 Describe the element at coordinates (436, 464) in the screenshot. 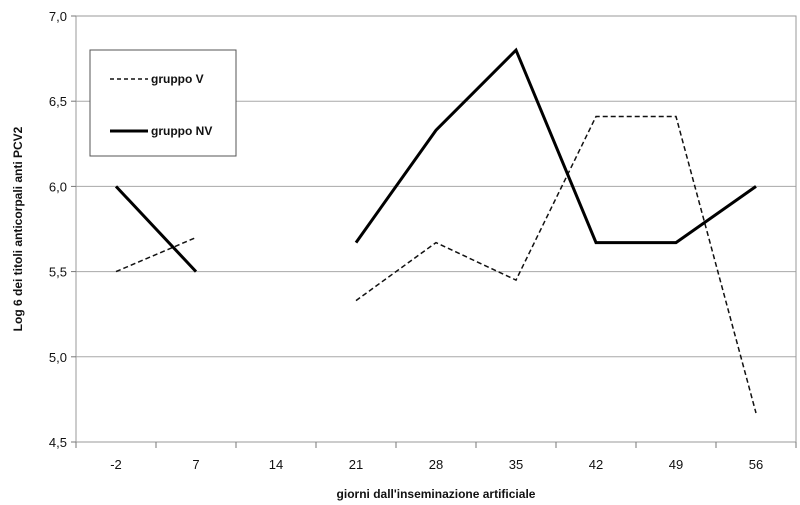

I see `x-tick-label: 28` at that location.